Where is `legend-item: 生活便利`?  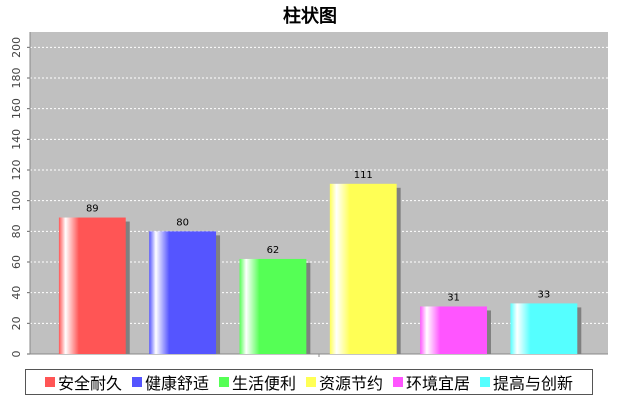
legend-item: 生活便利 is located at coordinates (257, 382).